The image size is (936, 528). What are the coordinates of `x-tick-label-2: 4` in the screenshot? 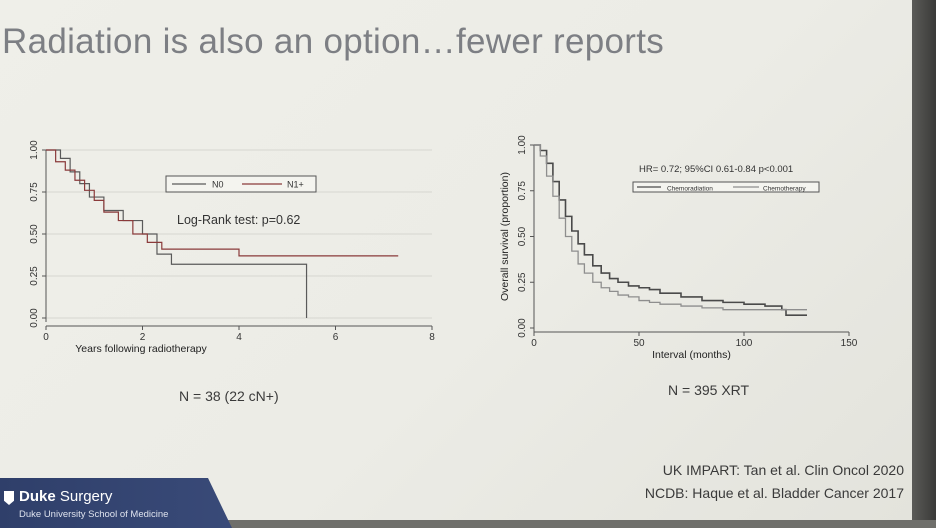 It's located at (239, 337).